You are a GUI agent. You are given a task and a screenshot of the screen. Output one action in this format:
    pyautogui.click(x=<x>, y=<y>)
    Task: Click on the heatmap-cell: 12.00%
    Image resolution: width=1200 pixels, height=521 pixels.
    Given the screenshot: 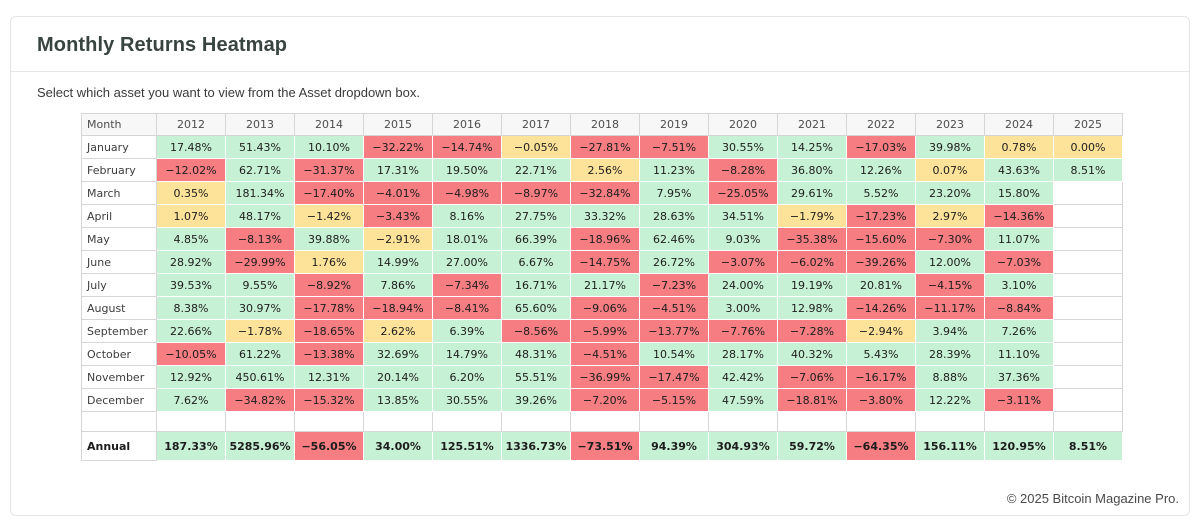 What is the action you would take?
    pyautogui.click(x=950, y=262)
    